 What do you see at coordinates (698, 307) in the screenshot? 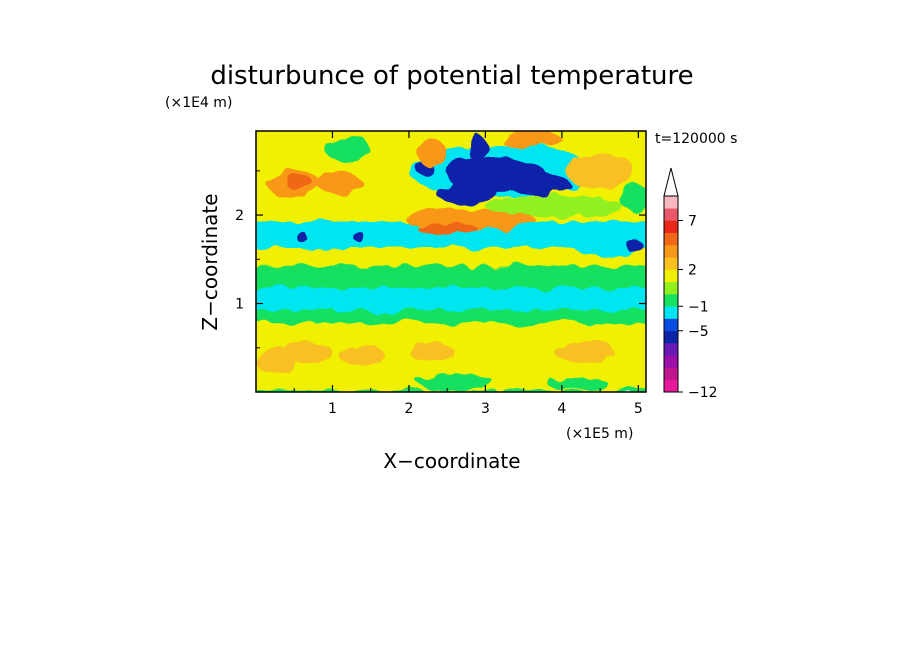
I see `colorbar-tick-label: −1` at bounding box center [698, 307].